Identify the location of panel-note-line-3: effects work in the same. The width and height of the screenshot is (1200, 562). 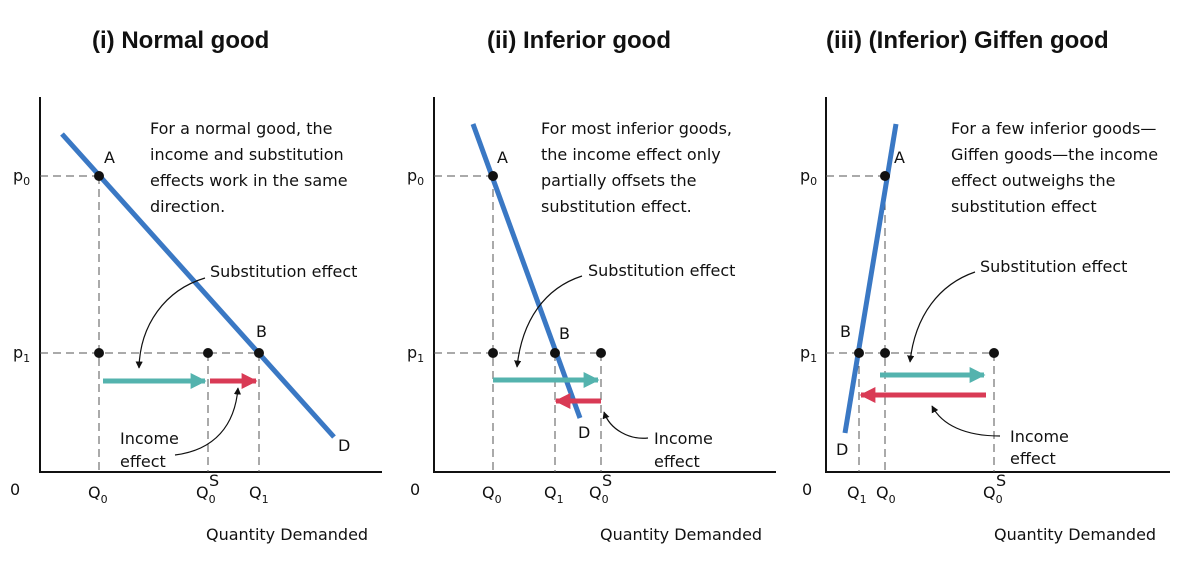
(249, 180).